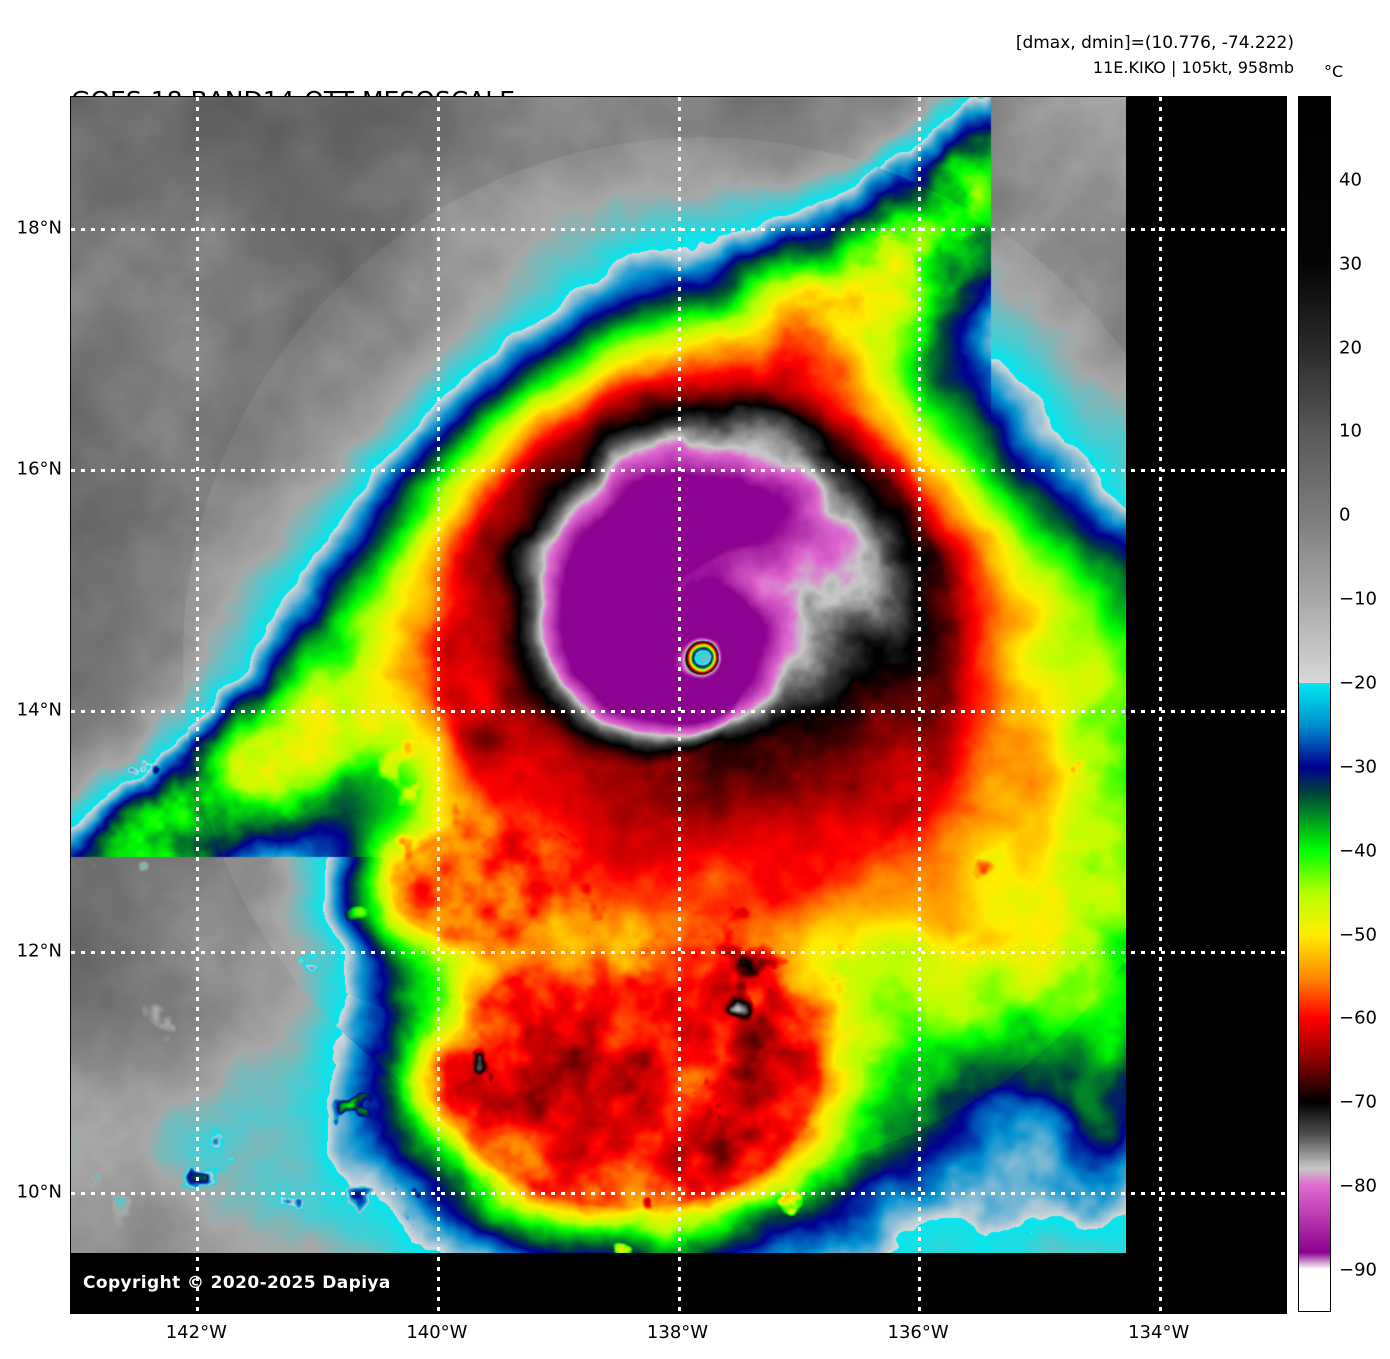 The width and height of the screenshot is (1390, 1359). I want to click on colorbar-gradient, so click(1314, 704).